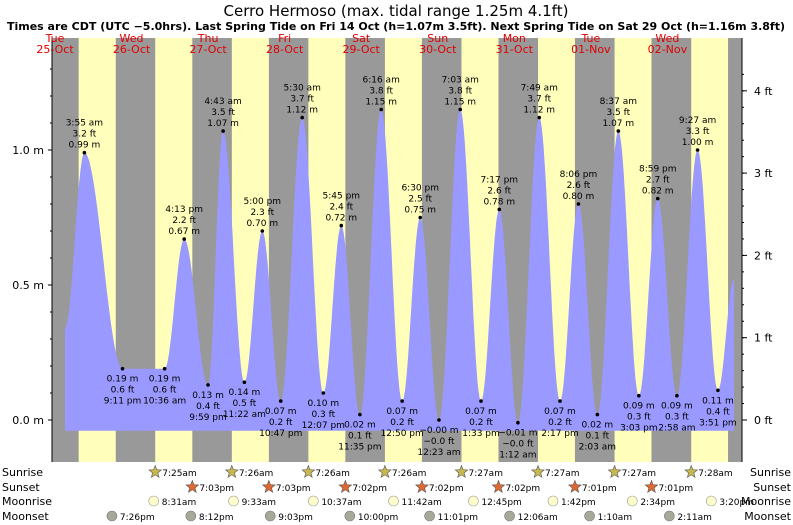 The height and width of the screenshot is (525, 793). What do you see at coordinates (359, 448) in the screenshot?
I see `tide-time-label: 11:35 pm` at bounding box center [359, 448].